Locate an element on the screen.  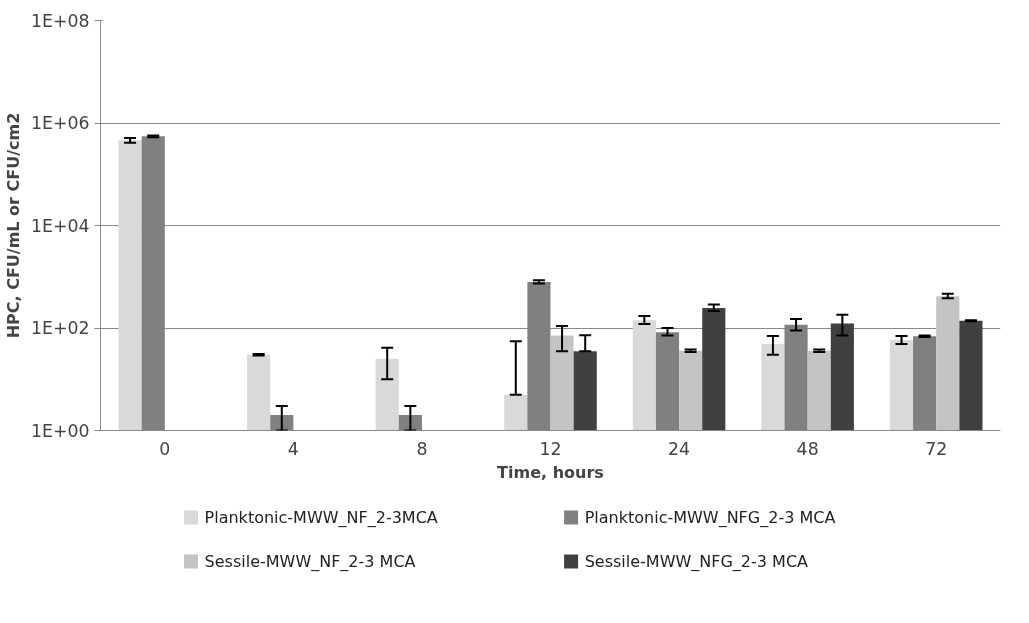
y-tick-label: 1E+00 is located at coordinates (60, 430).